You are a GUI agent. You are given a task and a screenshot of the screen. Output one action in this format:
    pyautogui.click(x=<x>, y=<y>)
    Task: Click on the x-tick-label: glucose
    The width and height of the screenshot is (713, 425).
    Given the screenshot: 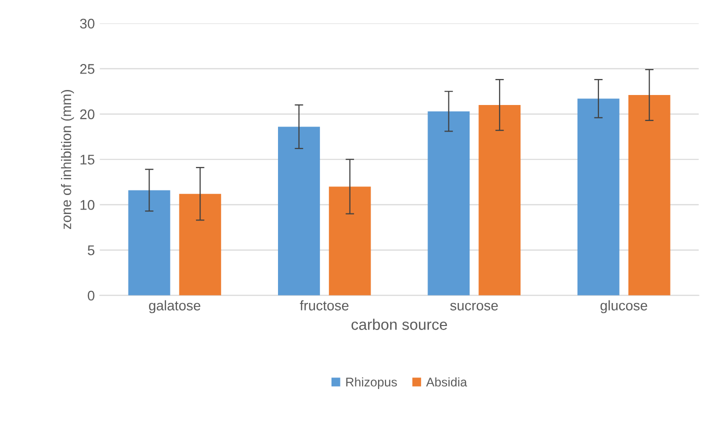 What is the action you would take?
    pyautogui.click(x=624, y=307)
    